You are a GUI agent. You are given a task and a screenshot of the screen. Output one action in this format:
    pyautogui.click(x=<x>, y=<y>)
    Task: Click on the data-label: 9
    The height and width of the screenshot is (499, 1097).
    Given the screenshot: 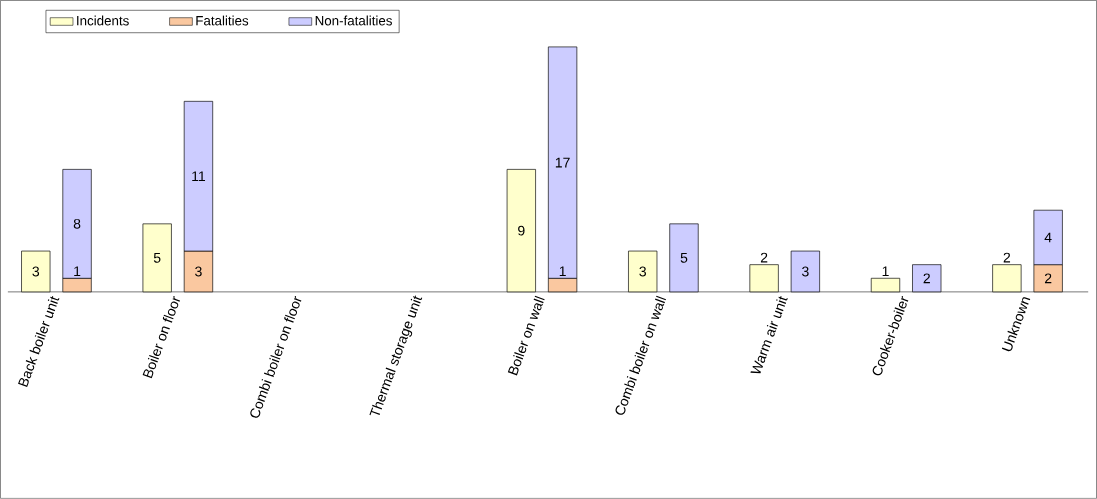 What is the action you would take?
    pyautogui.click(x=521, y=230)
    